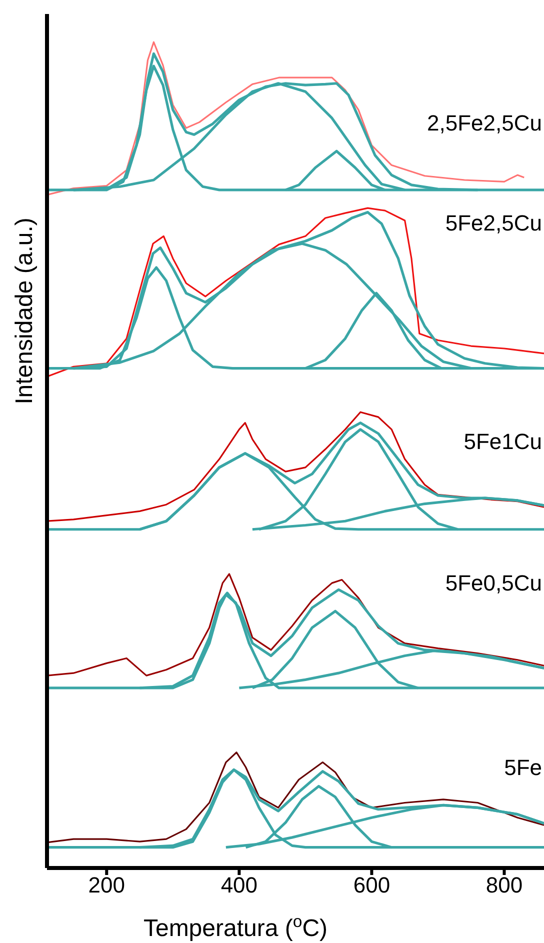 This screenshot has width=544, height=943. I want to click on series-label: 2,5Fe2,5Cu, so click(484, 123).